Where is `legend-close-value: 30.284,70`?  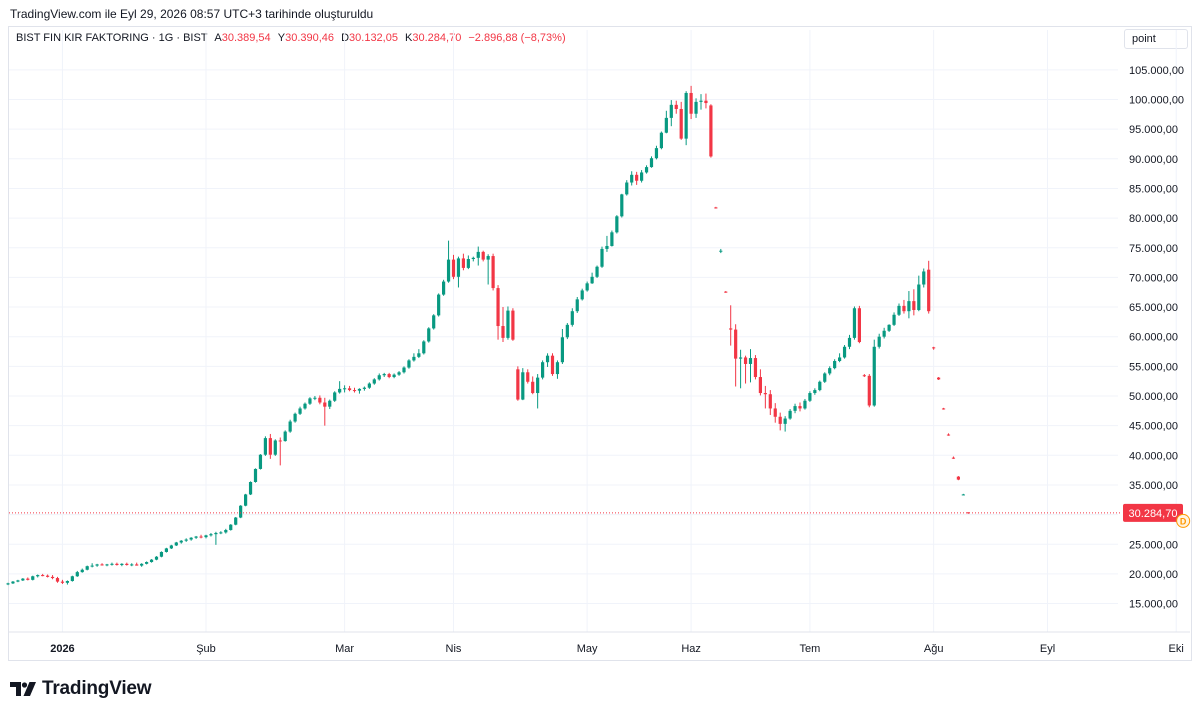 legend-close-value: 30.284,70 is located at coordinates (437, 38).